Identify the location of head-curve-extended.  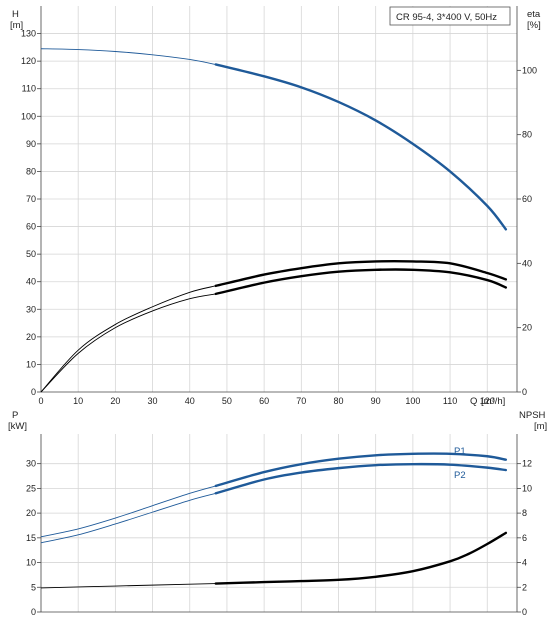
(128, 56).